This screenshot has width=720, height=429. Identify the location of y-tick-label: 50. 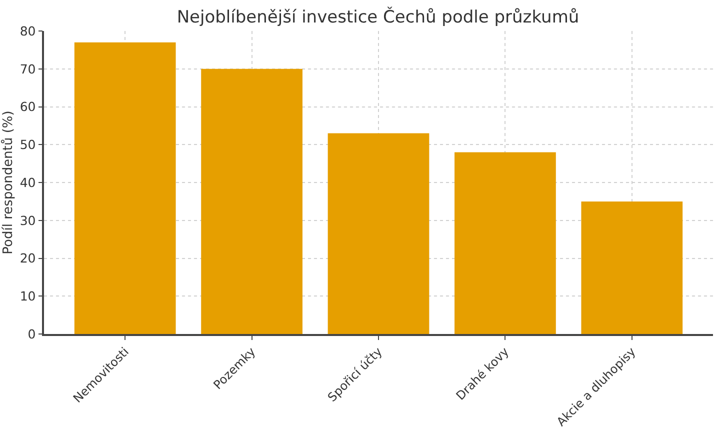
(28, 144).